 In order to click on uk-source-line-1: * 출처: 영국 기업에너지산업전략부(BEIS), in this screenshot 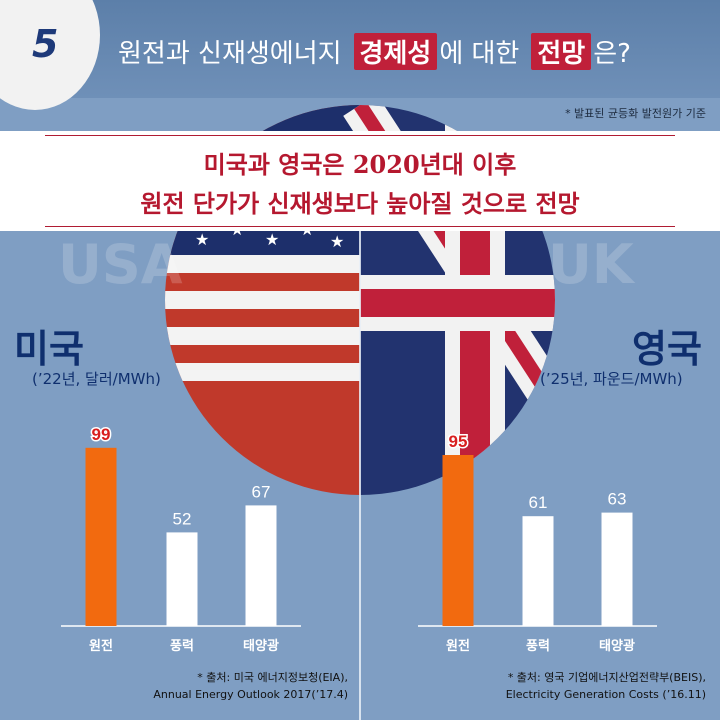, I will do `click(606, 677)`.